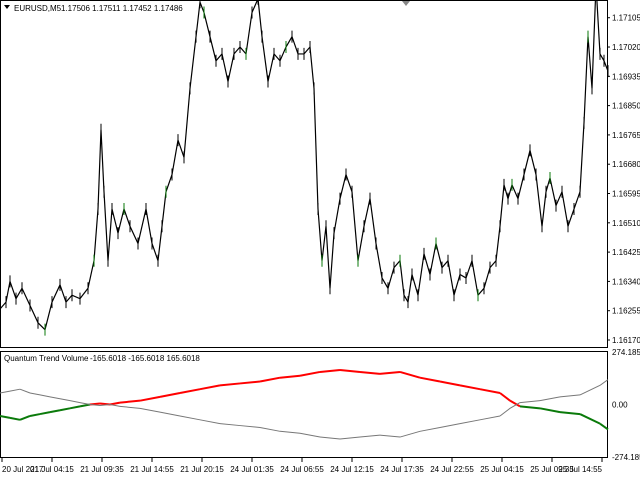 The height and width of the screenshot is (485, 640). I want to click on time-tick-label: 21 Jul 14:55, so click(152, 469).